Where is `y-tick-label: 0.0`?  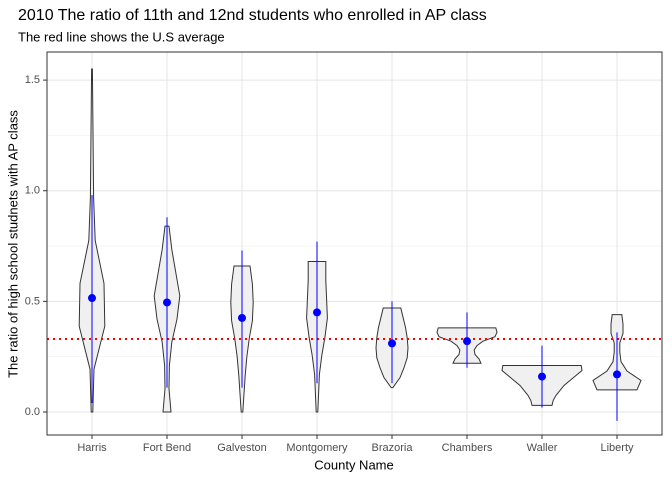 y-tick-label: 0.0 is located at coordinates (32, 412).